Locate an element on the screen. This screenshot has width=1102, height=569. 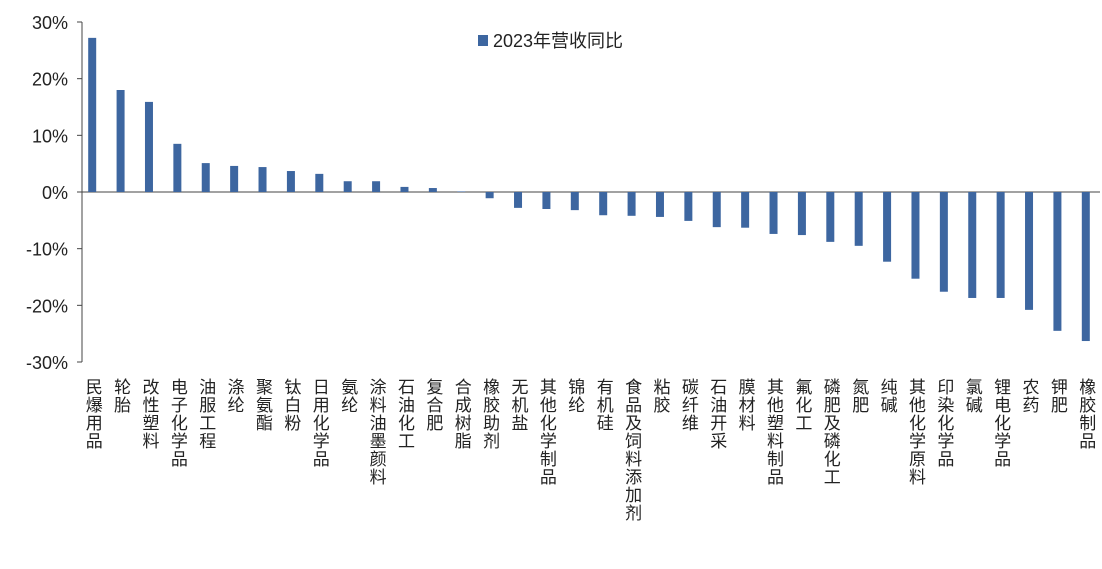
x-tick-label: 氮肥 is located at coordinates (859, 396).